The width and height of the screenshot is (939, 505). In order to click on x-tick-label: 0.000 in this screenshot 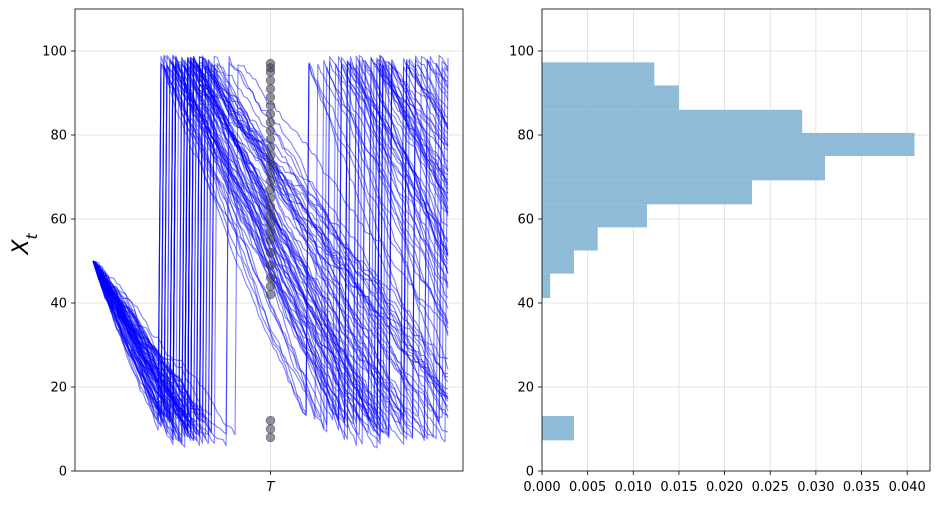, I will do `click(541, 487)`.